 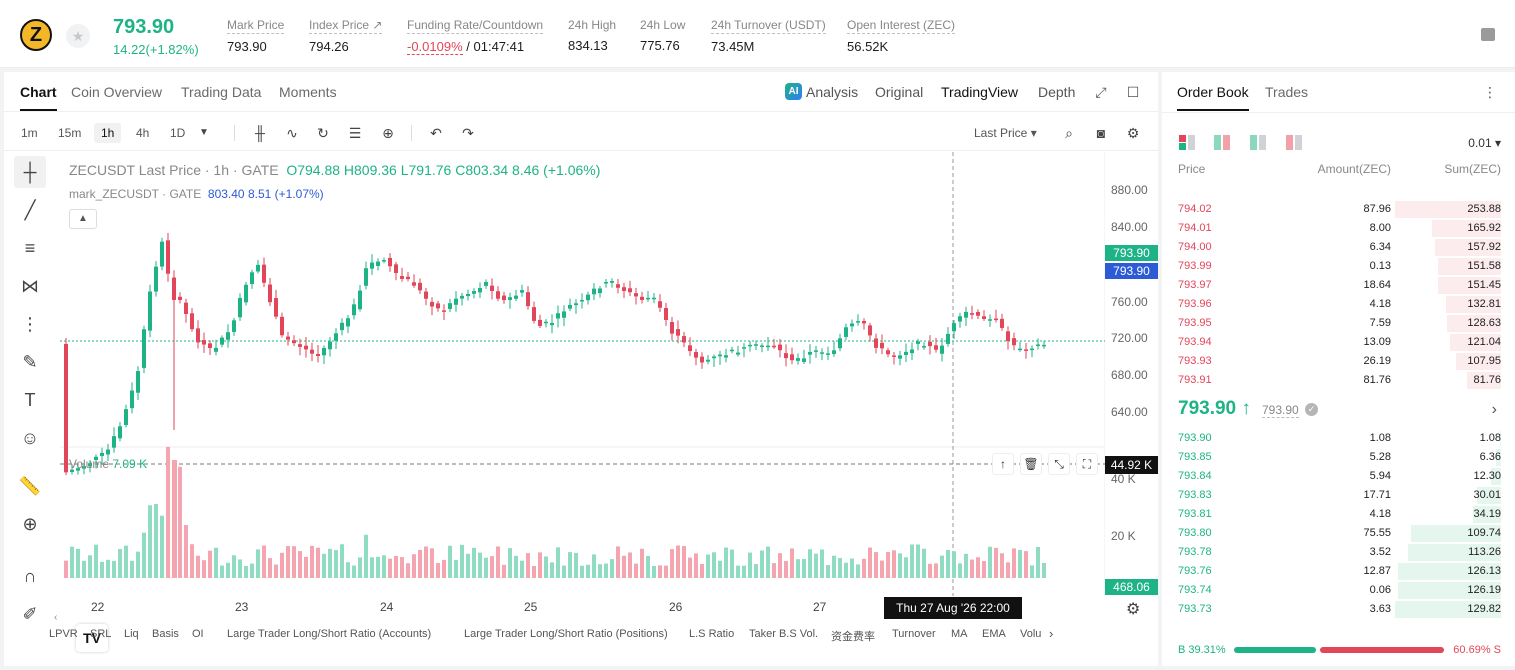 I want to click on ask-row: 793.91 81.76 81.76, so click(x=1338, y=380).